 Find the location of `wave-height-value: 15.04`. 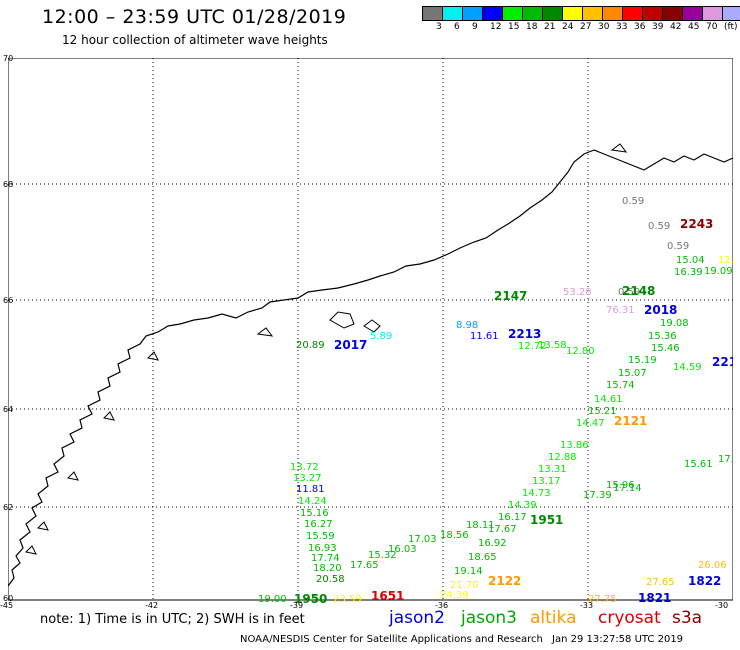

wave-height-value: 15.04 is located at coordinates (690, 260).